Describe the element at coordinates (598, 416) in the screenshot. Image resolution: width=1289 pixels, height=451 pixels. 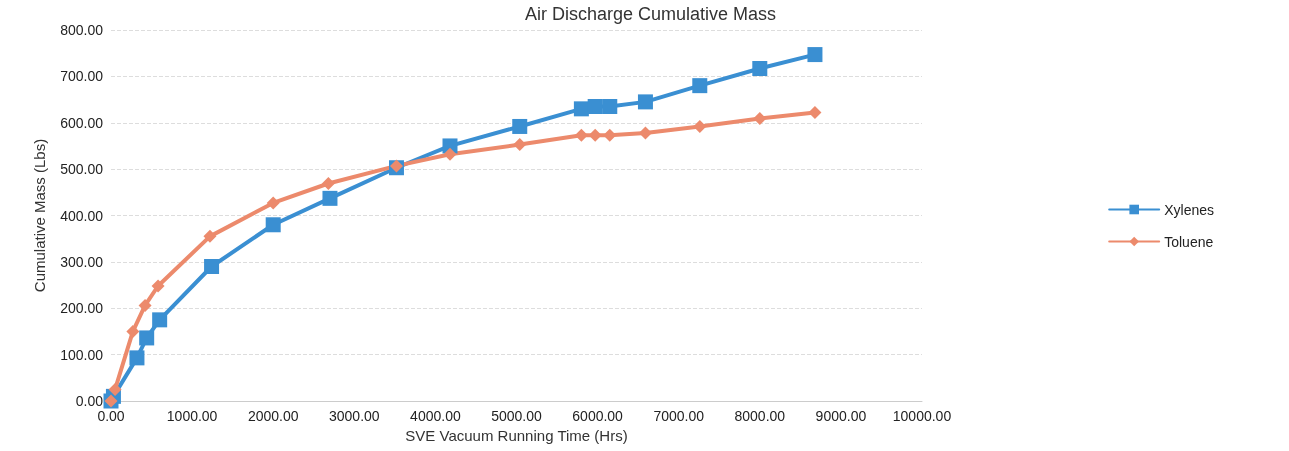
I see `x-tick-label: 6000.00` at that location.